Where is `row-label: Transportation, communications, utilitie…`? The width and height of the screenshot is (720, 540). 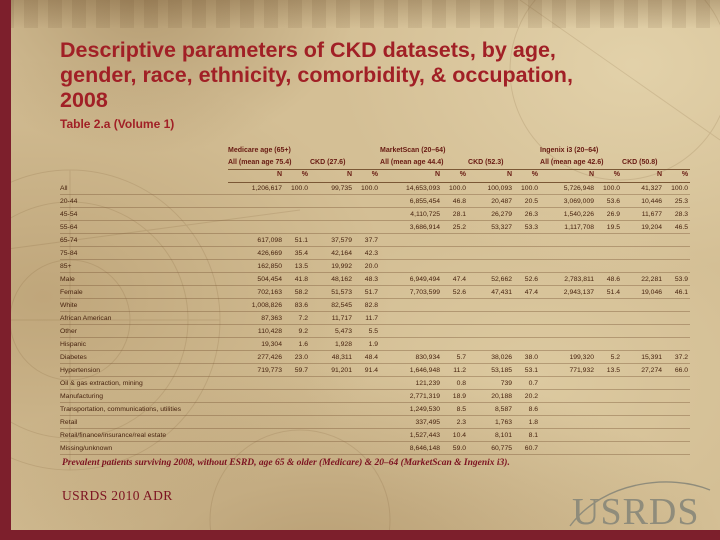
row-label: Transportation, communications, utilitie… is located at coordinates (144, 409).